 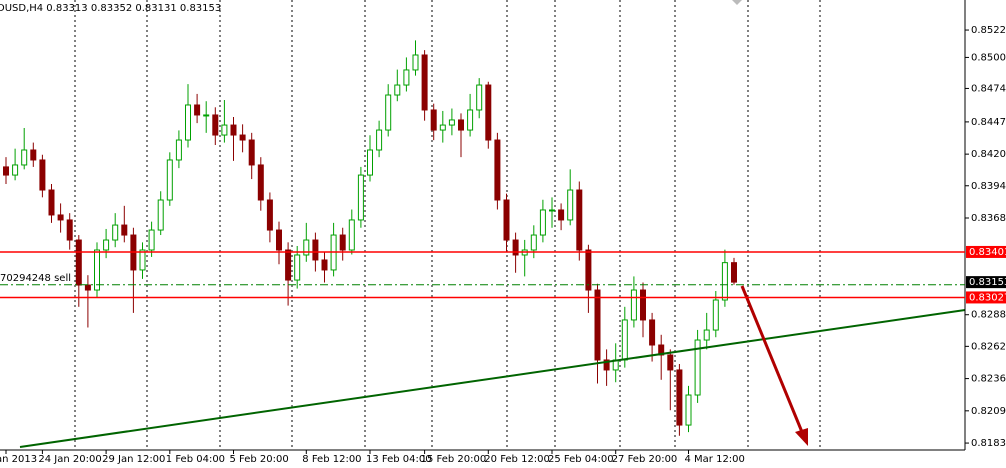 I want to click on x-tick-label: 4 Mar 12:00, so click(x=715, y=459).